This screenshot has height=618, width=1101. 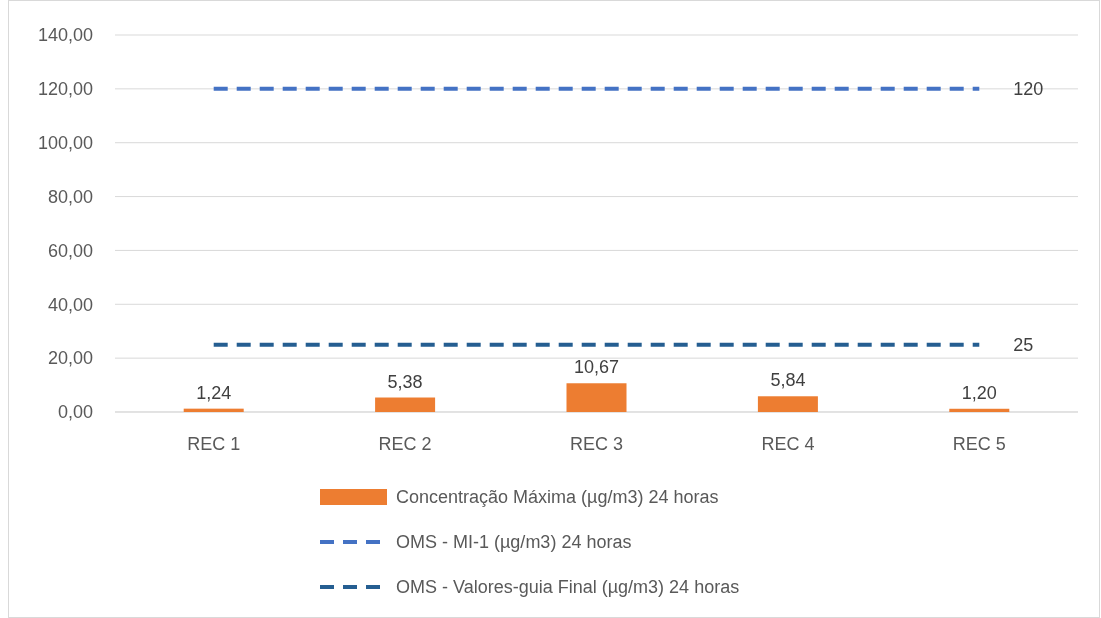 I want to click on data-label: 5,84, so click(x=788, y=380).